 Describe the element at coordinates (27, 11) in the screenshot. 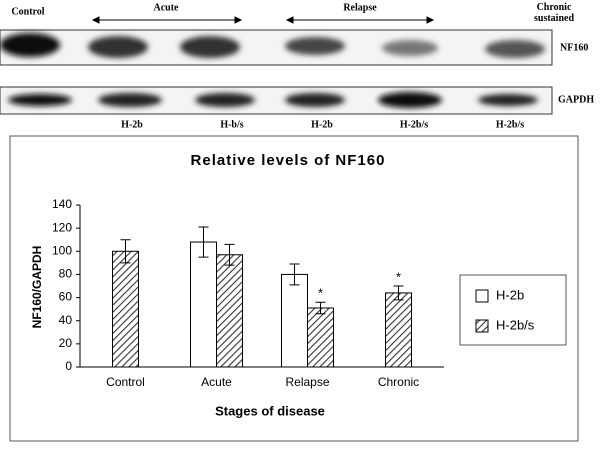

I see `group-label: Control` at that location.